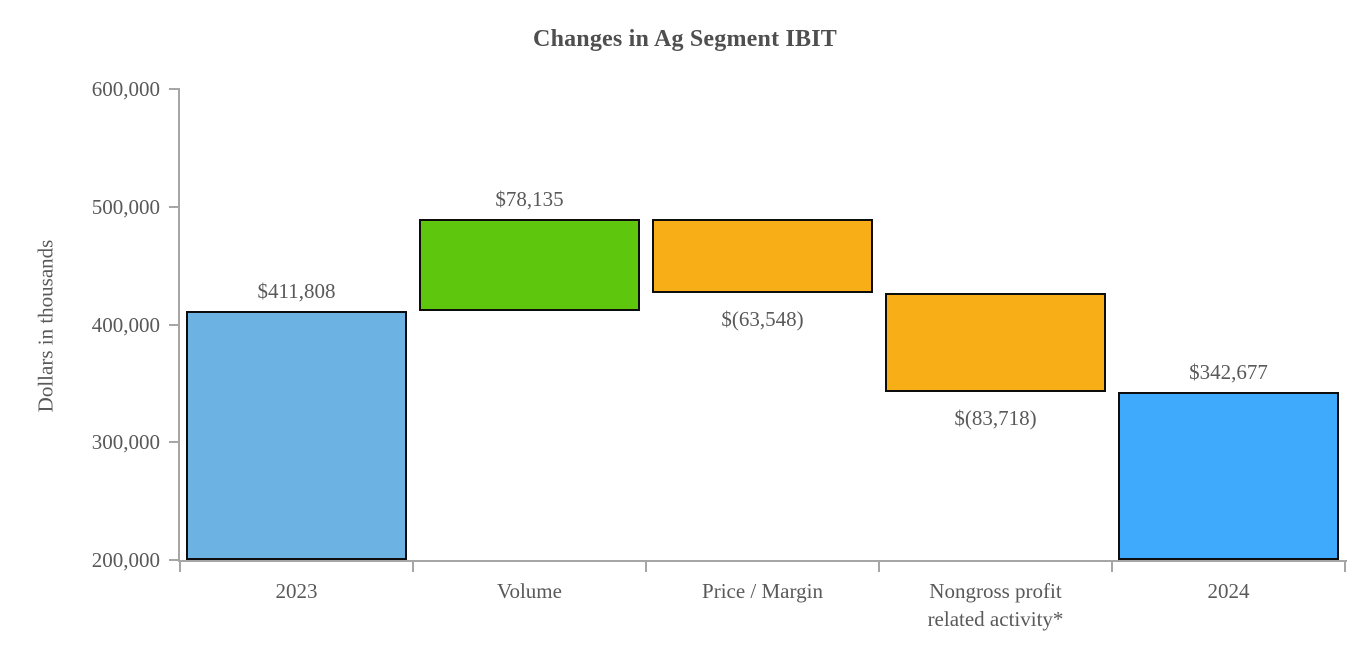 The width and height of the screenshot is (1370, 660). I want to click on y-axis-tick-label: 200,000, so click(125, 560).